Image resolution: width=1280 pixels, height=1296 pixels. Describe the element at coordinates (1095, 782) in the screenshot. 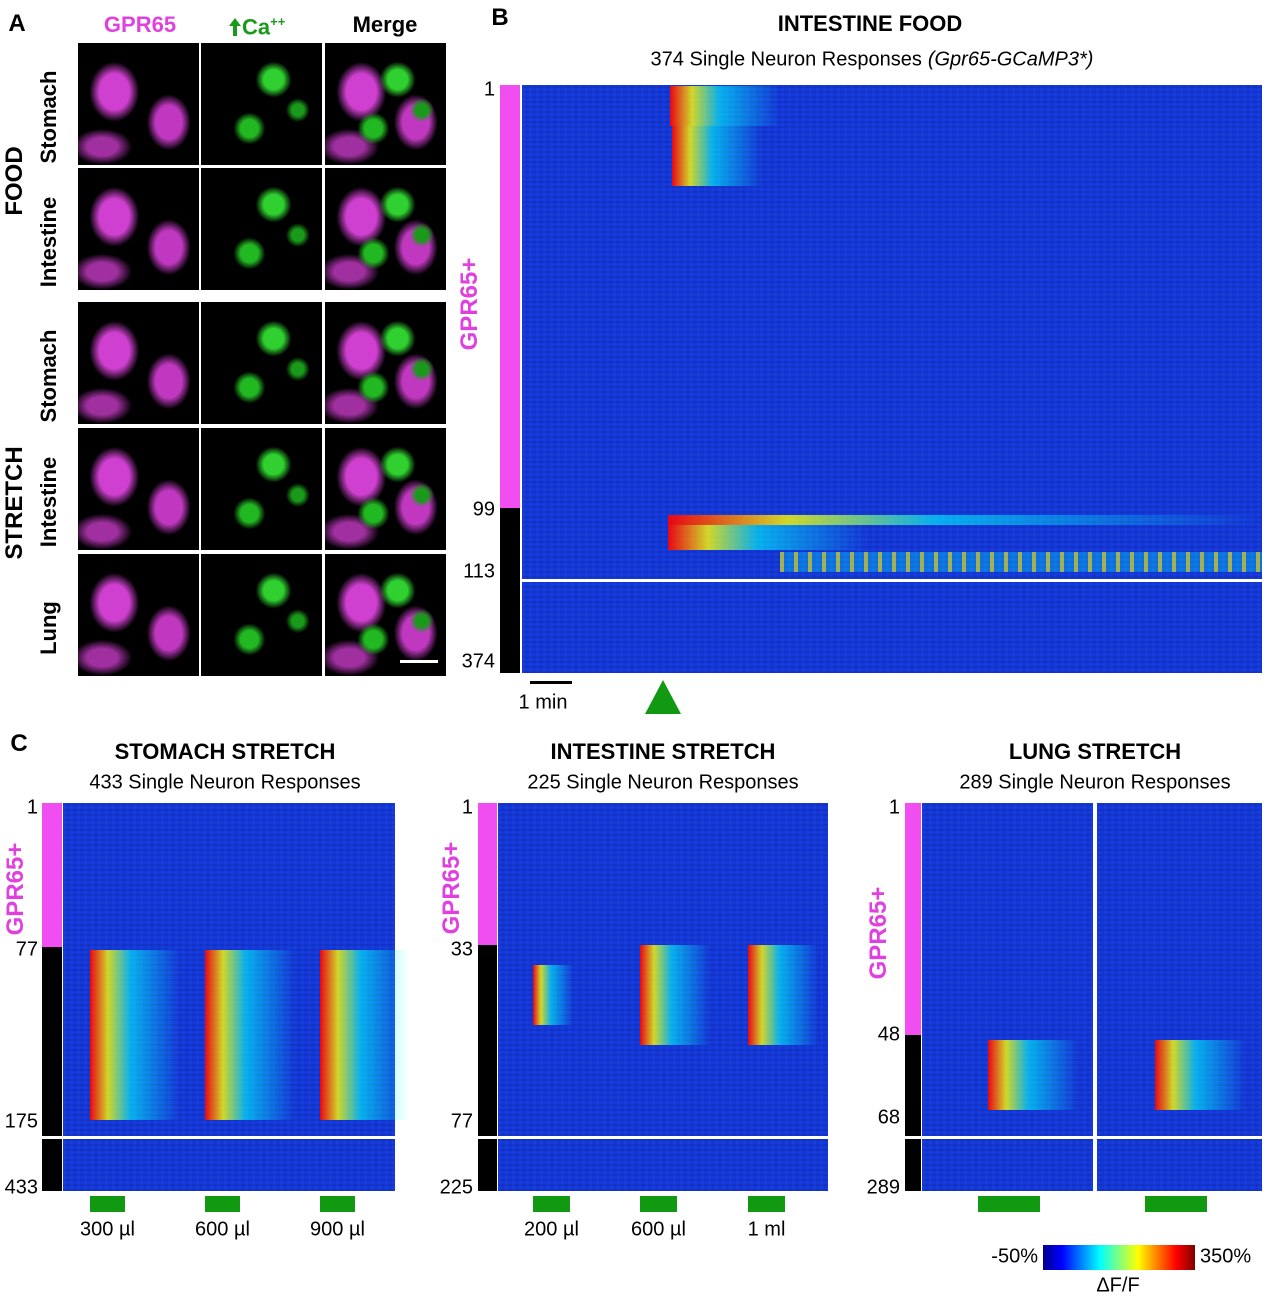

I see `heatmap-subtitle: 289 Single Neuron Responses` at that location.